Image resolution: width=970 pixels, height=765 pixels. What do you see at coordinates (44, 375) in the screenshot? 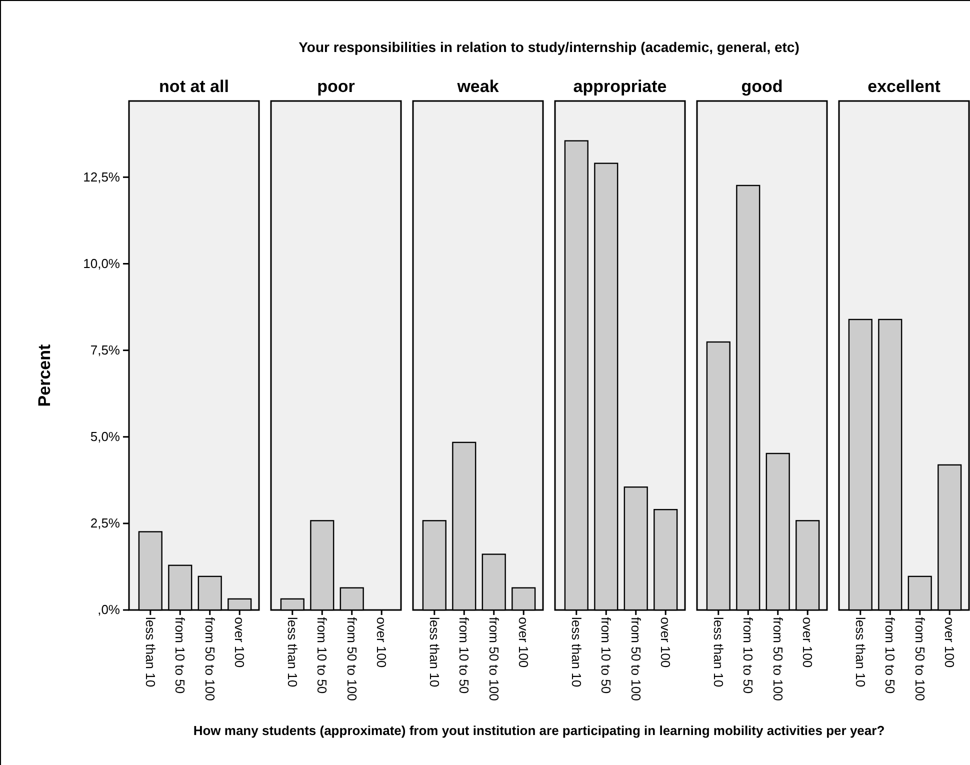
I see `y-axis-title: Percent` at bounding box center [44, 375].